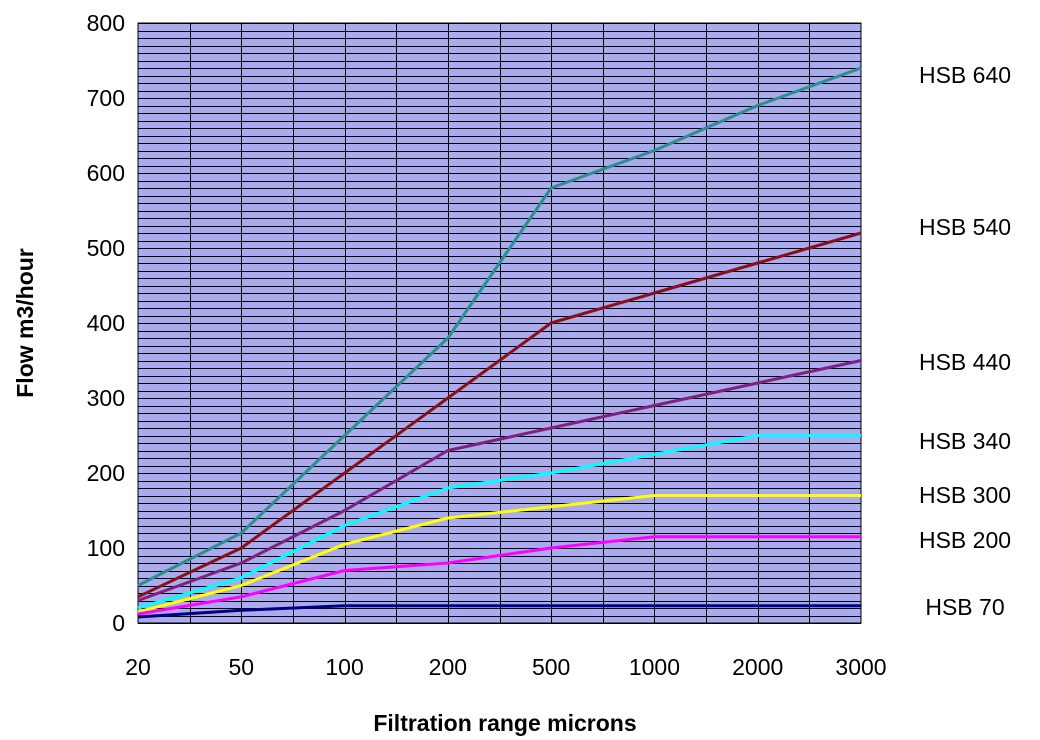 The image size is (1040, 740). What do you see at coordinates (964, 607) in the screenshot?
I see `series-label: HSB 70` at bounding box center [964, 607].